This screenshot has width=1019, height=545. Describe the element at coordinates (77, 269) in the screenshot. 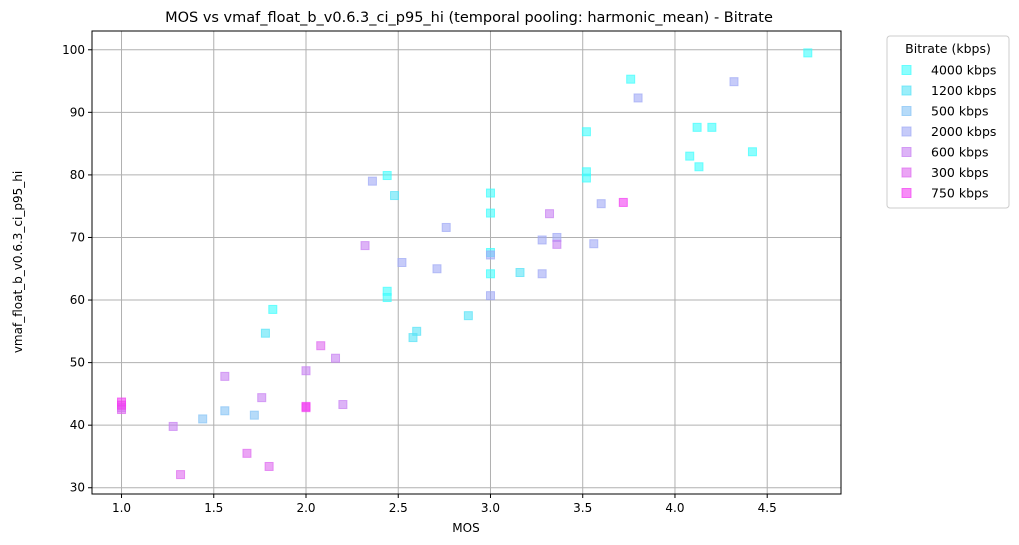

I see `y-axis-ticks: 30 40 50 60 70 80 90 100` at that location.